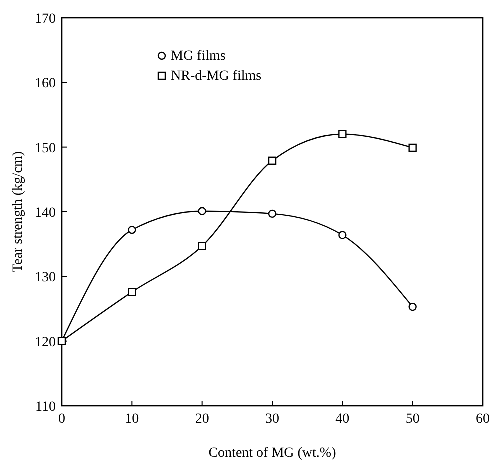  What do you see at coordinates (413, 419) in the screenshot?
I see `x-tick-label: 50` at bounding box center [413, 419].